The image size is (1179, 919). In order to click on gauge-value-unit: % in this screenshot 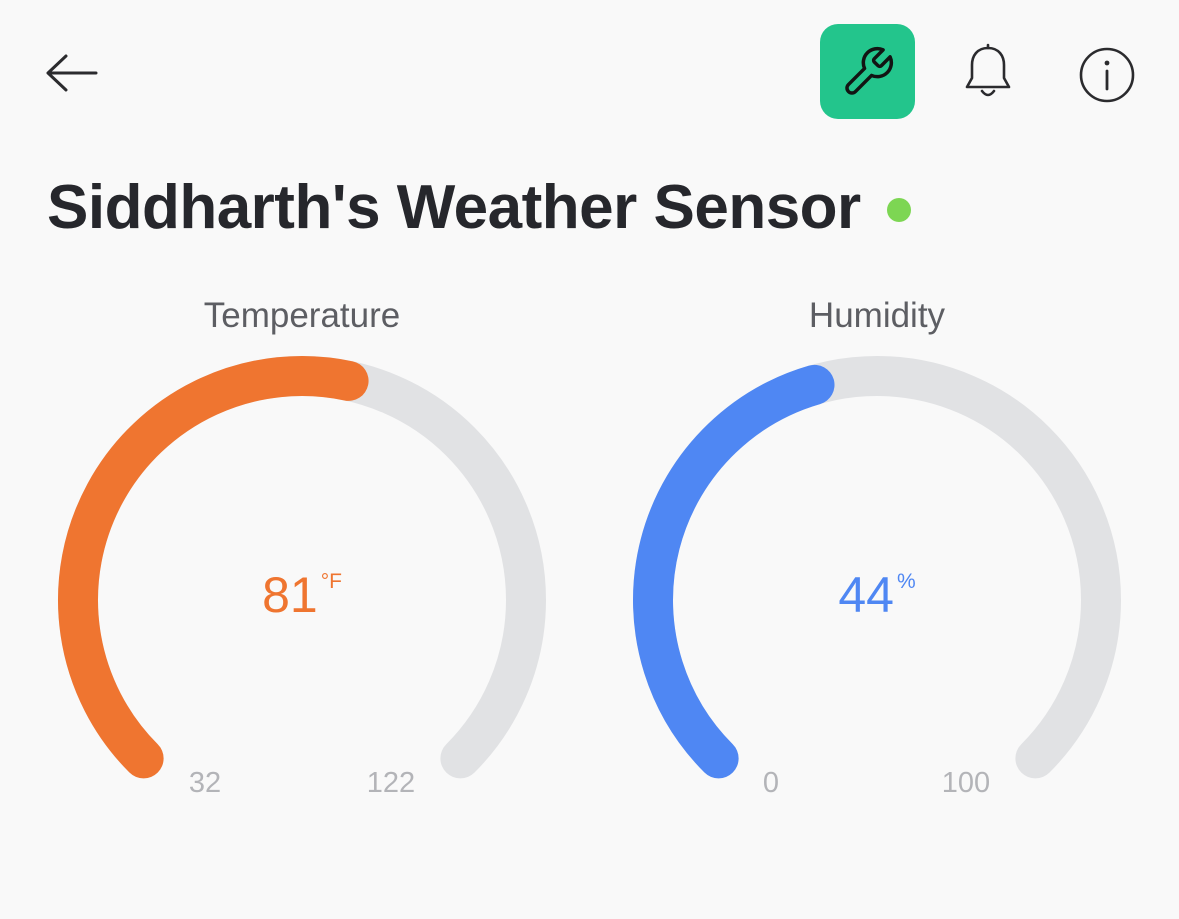, I will do `click(906, 581)`.